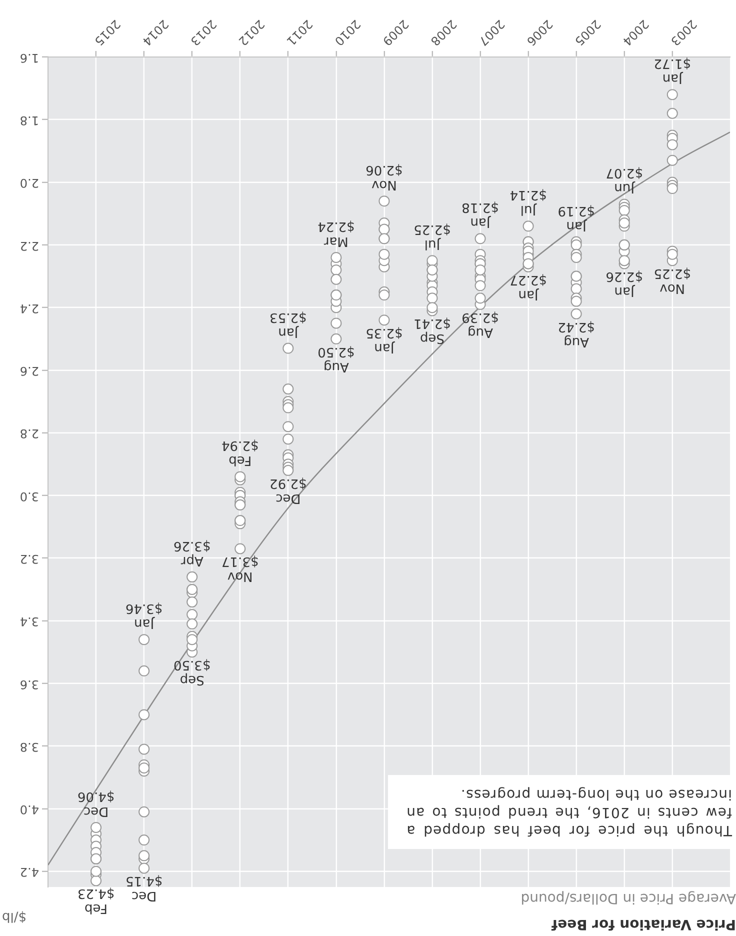 The width and height of the screenshot is (736, 936). Describe the element at coordinates (144, 888) in the screenshot. I see `annotation: Dec $4.15` at that location.